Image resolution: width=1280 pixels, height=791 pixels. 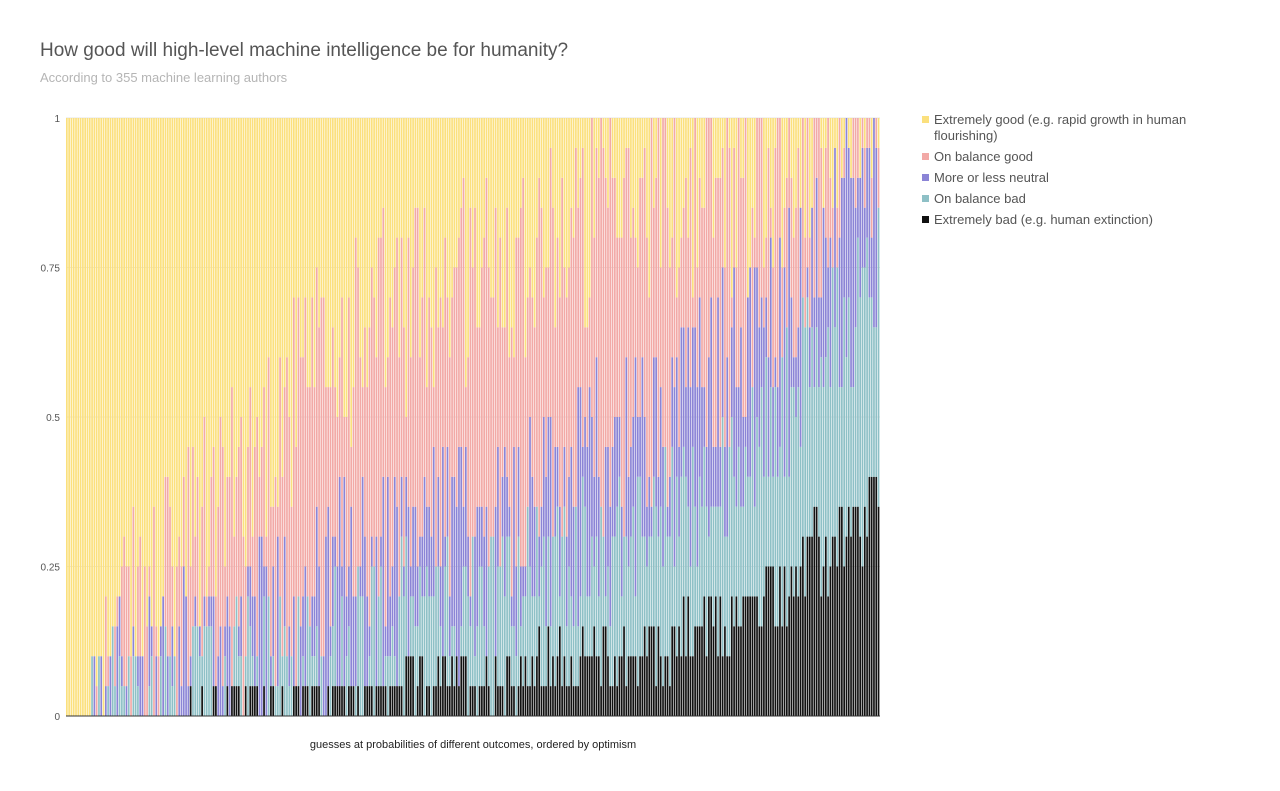 What do you see at coordinates (1072, 178) in the screenshot?
I see `legend-item-neutral: More or less neutral` at bounding box center [1072, 178].